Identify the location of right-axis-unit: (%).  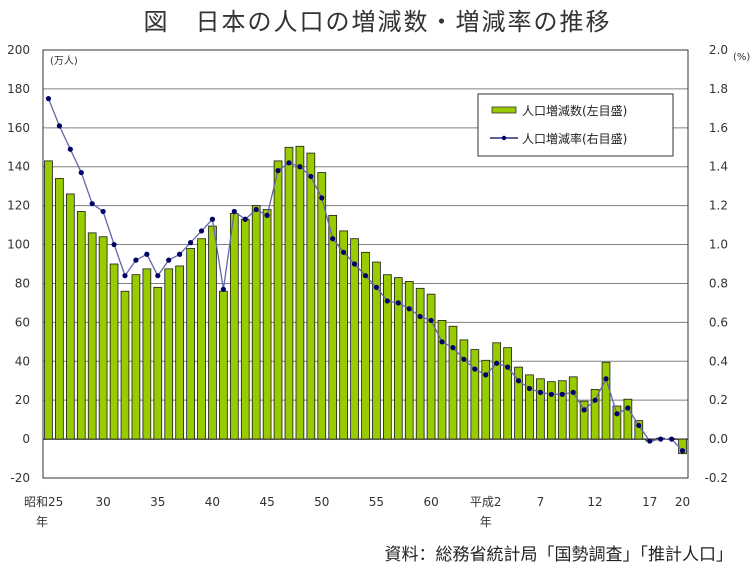
(741, 57).